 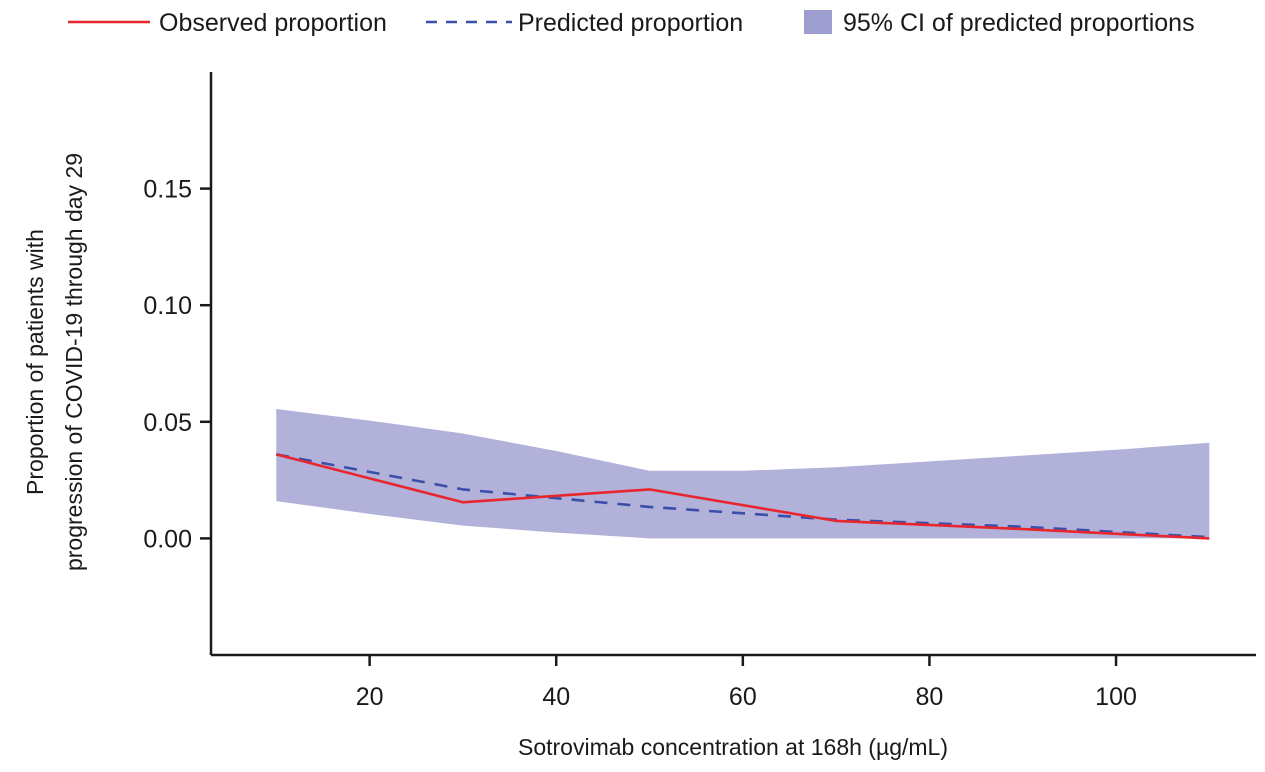 I want to click on series-line-observed-proportion, so click(x=742, y=496).